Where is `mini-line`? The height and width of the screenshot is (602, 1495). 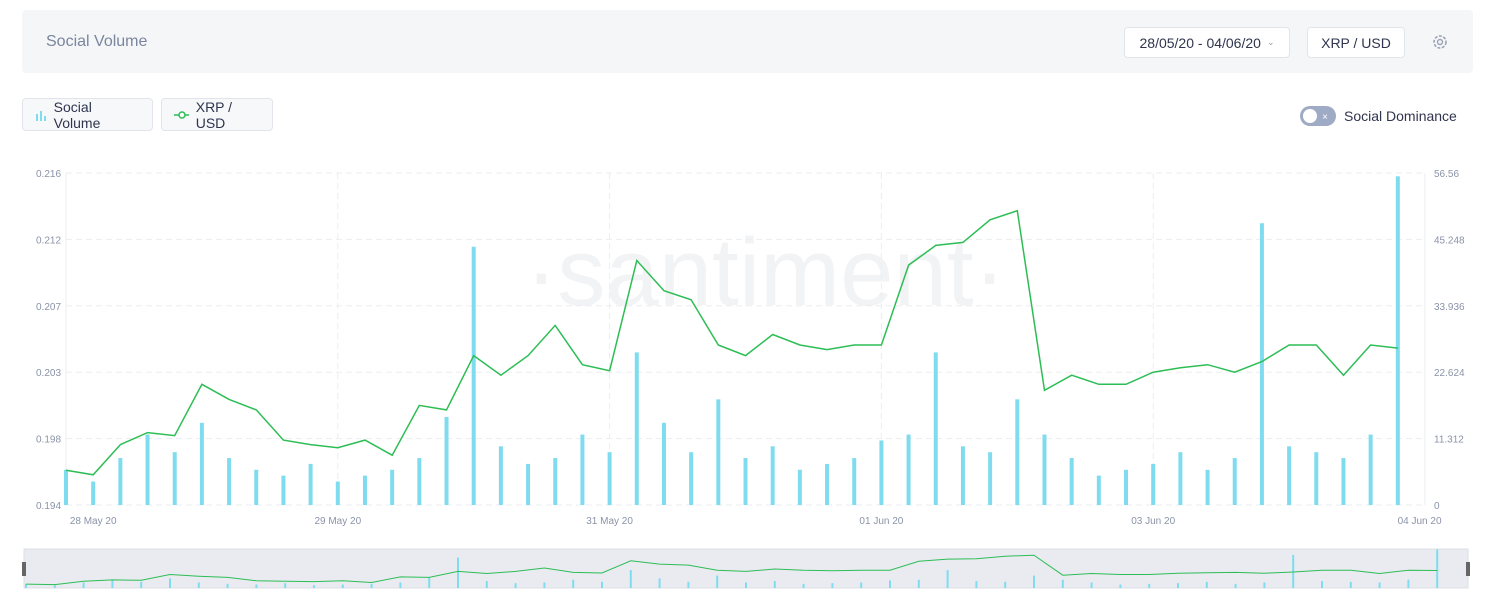 mini-line is located at coordinates (731, 570).